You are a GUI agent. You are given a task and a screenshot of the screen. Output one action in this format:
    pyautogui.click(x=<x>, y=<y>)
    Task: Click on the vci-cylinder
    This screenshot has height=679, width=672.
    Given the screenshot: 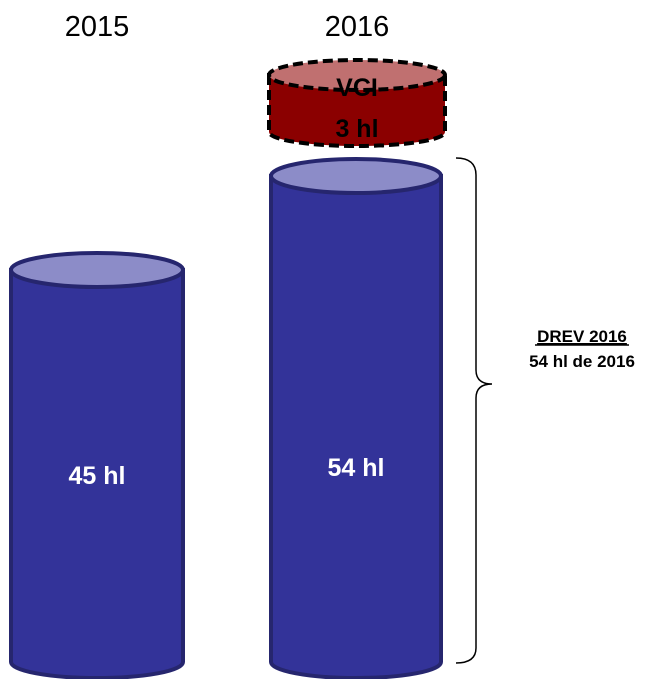 What is the action you would take?
    pyautogui.click(x=357, y=103)
    